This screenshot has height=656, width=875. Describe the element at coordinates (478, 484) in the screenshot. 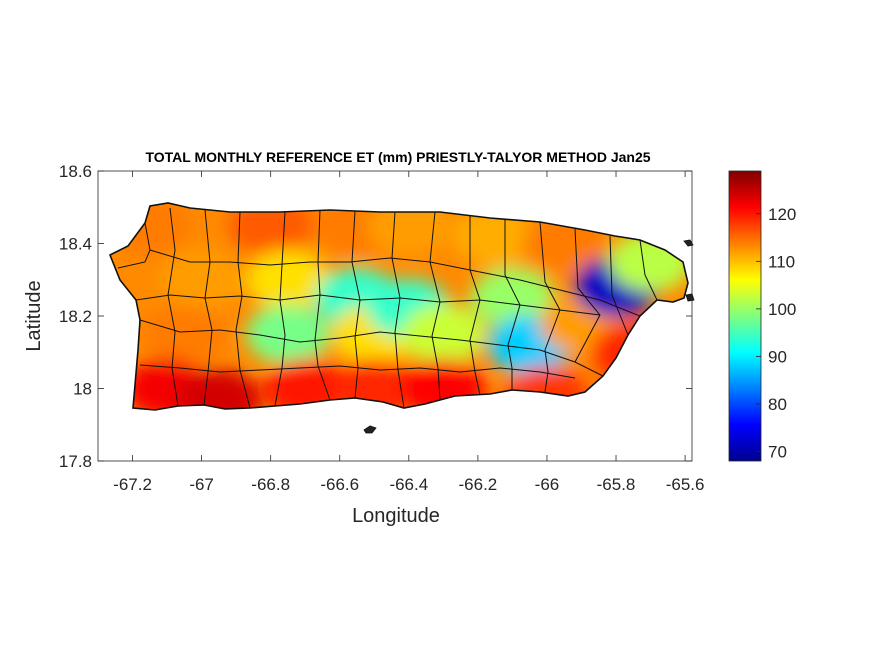

I see `x-tick-label: -66.2` at that location.